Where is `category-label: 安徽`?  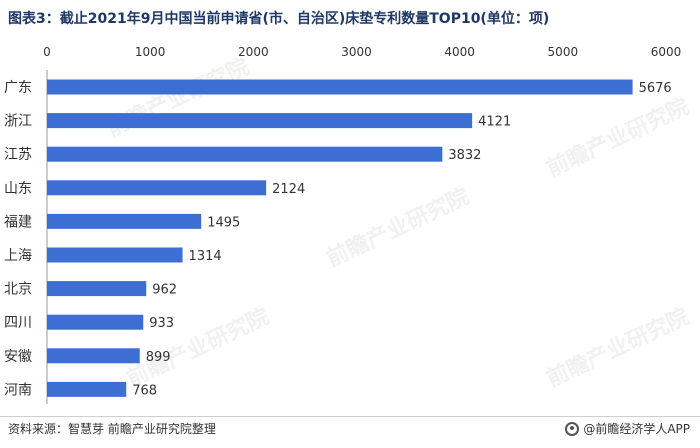
category-label: 安徽 is located at coordinates (18, 357).